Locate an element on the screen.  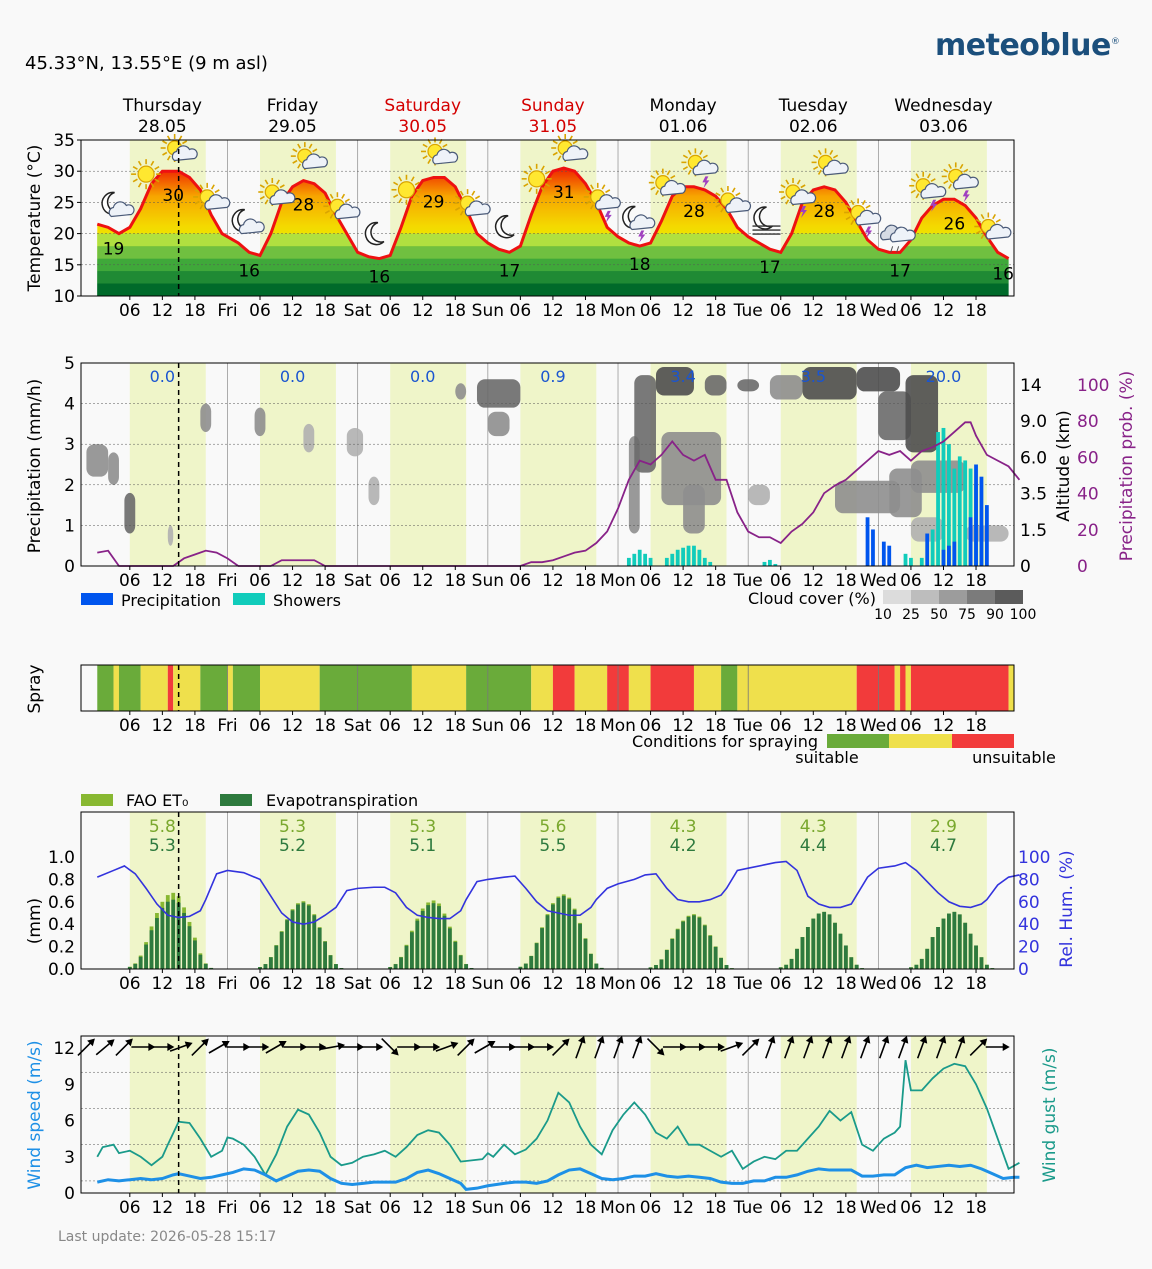
y-tick-humidity: 0 is located at coordinates (1023, 970).